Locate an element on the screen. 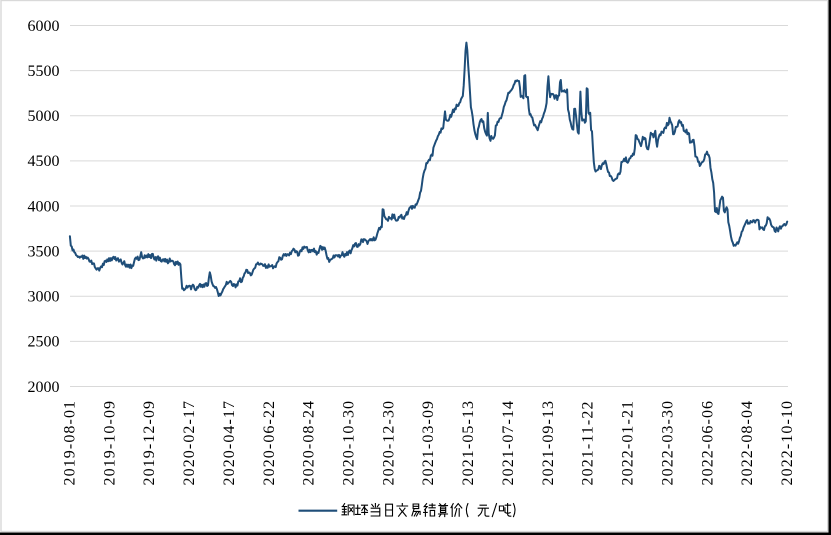 The height and width of the screenshot is (535, 831). svg-text: 2020-04-17 is located at coordinates (229, 443).